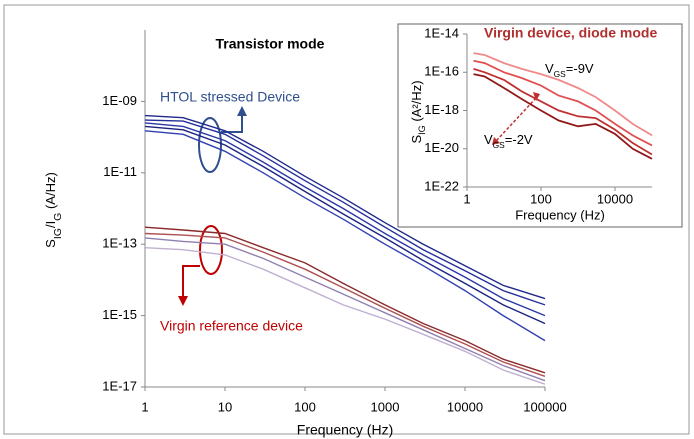  I want to click on annotation: VGS=-2V, so click(508, 141).